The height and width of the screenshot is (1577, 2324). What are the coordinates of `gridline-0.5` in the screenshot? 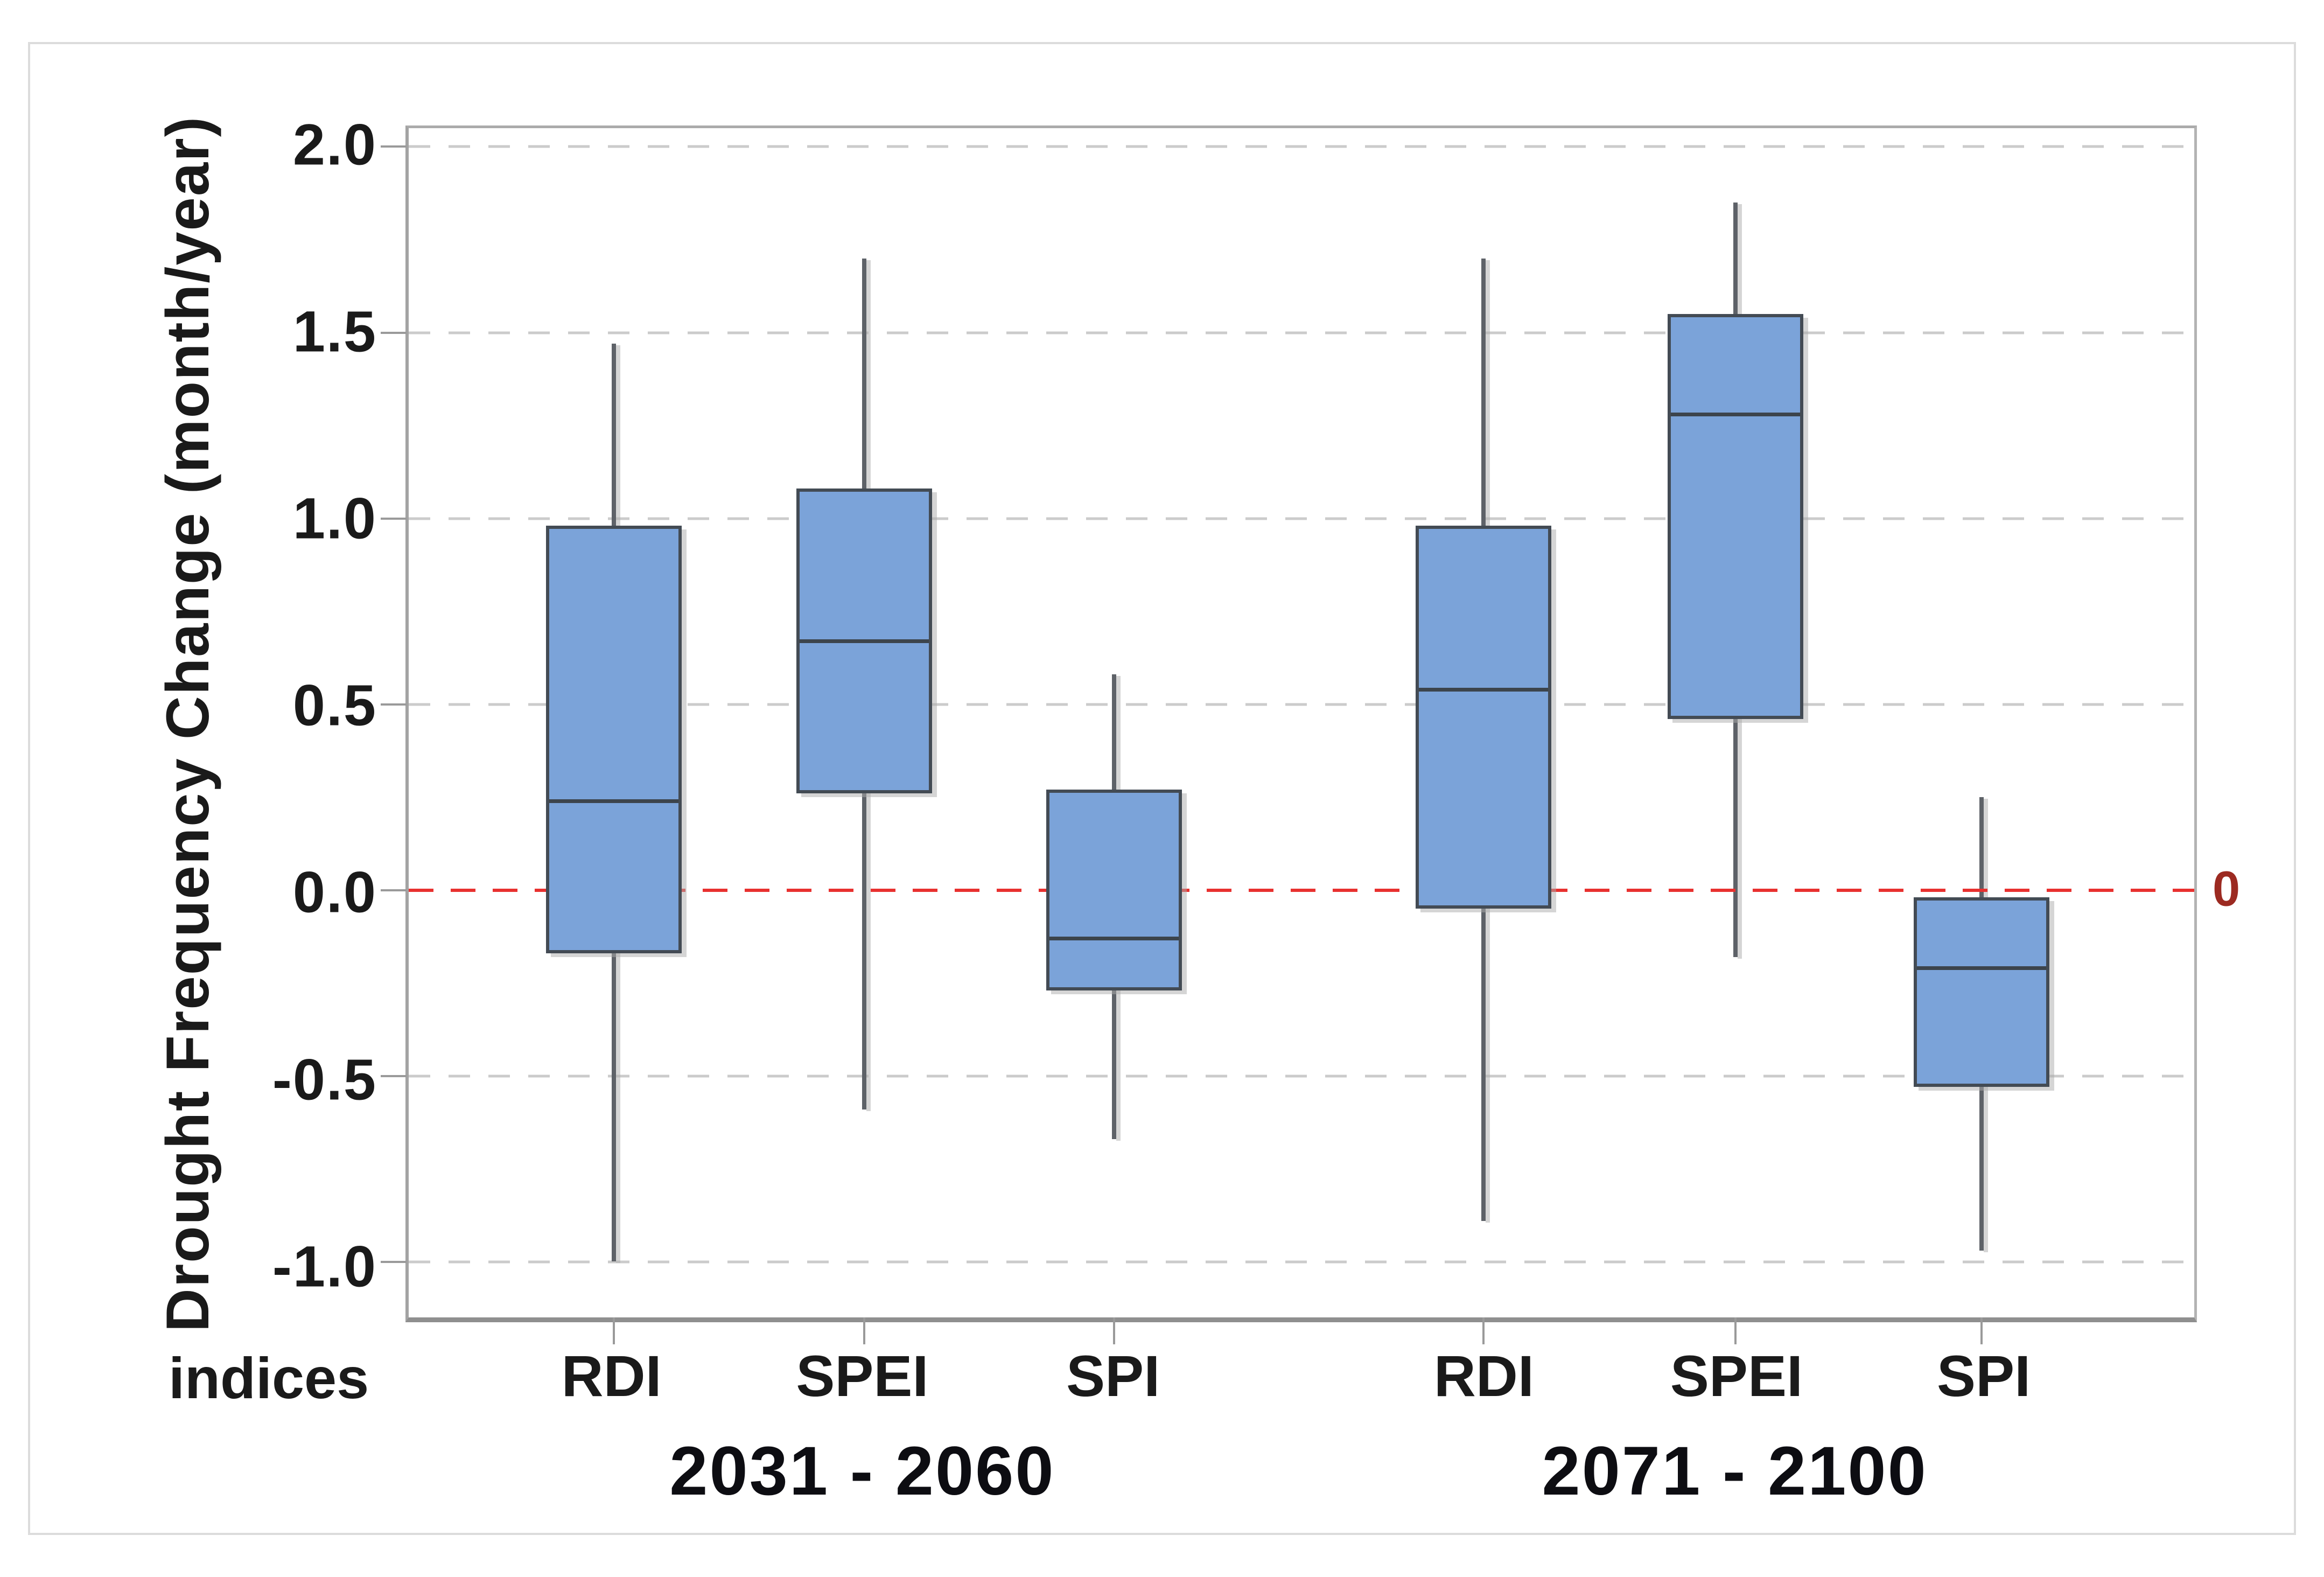 It's located at (1301, 704).